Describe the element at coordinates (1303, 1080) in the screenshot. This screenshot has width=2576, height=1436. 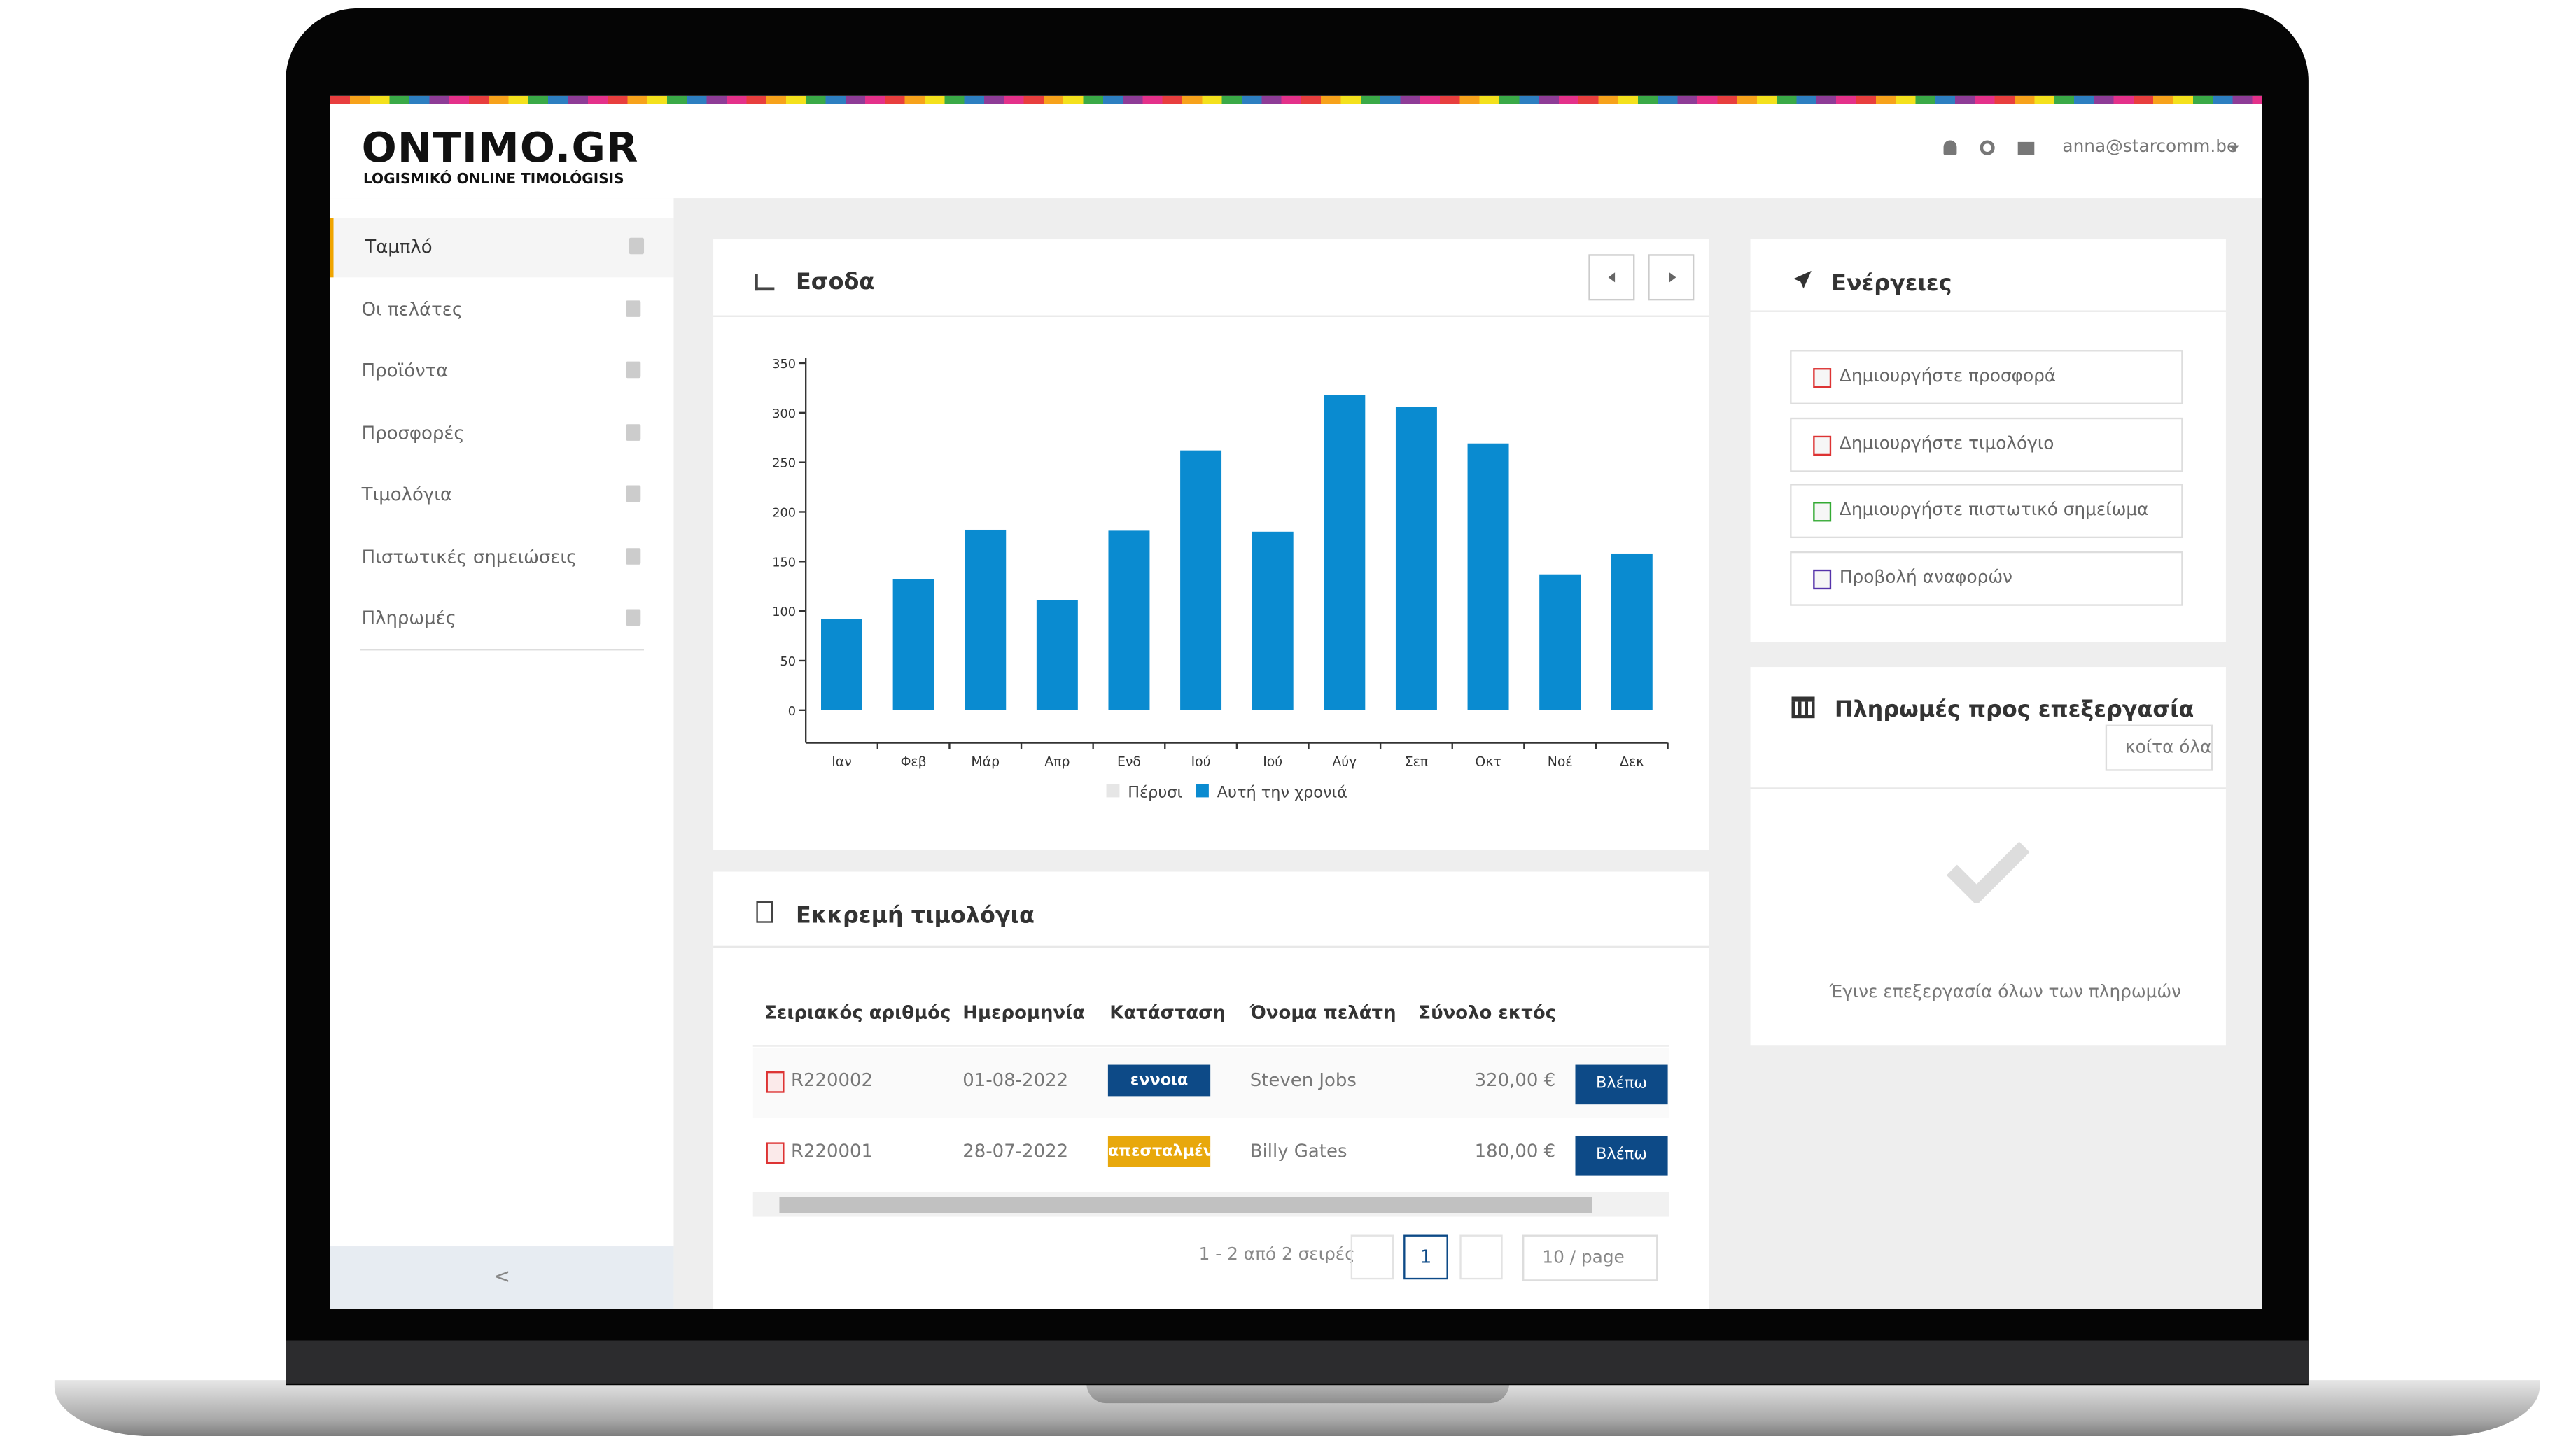
I see `customer: Steven Jobs` at that location.